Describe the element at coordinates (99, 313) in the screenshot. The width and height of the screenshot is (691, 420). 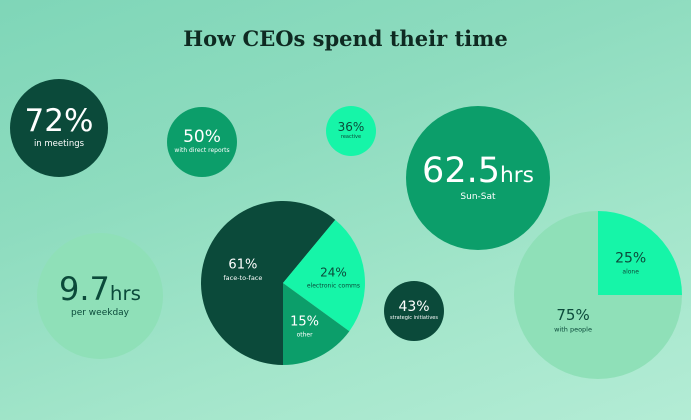
I see `weekday-hours-label: per weekday` at that location.